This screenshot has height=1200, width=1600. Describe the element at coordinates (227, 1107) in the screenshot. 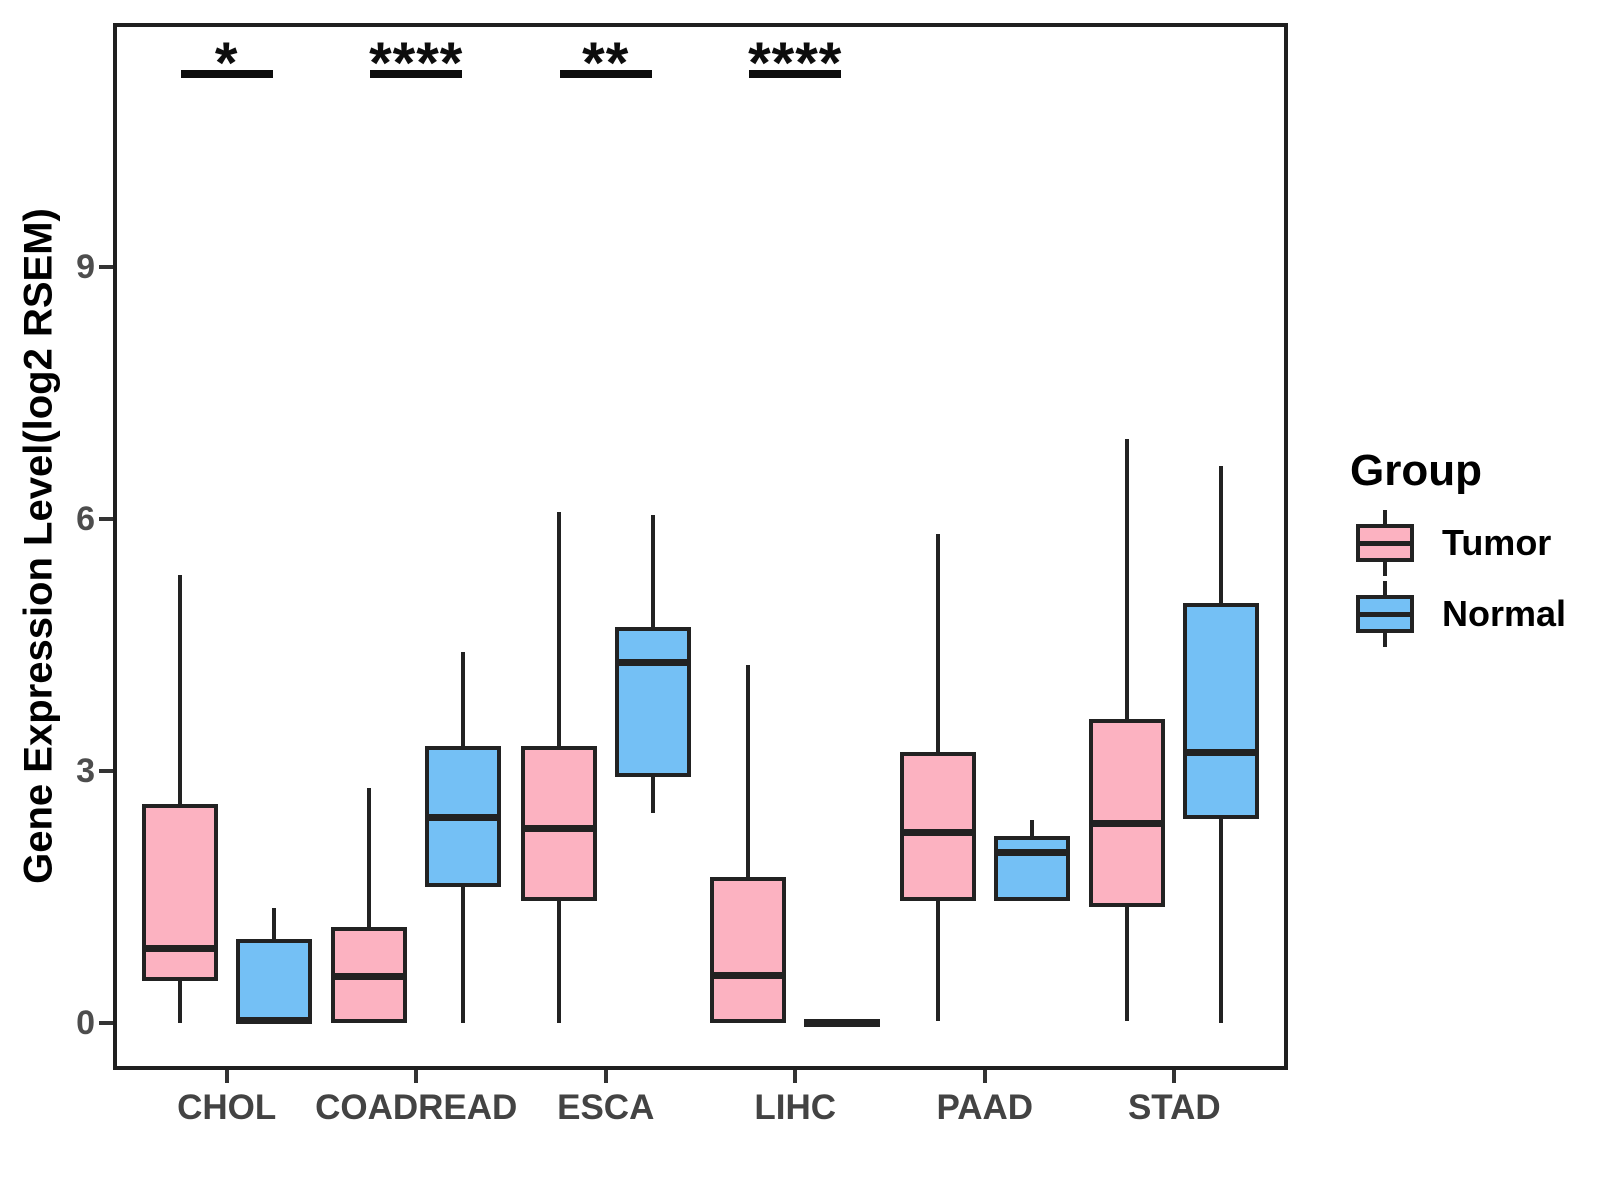

I see `x-axis-label-CHOL: CHOL` at that location.